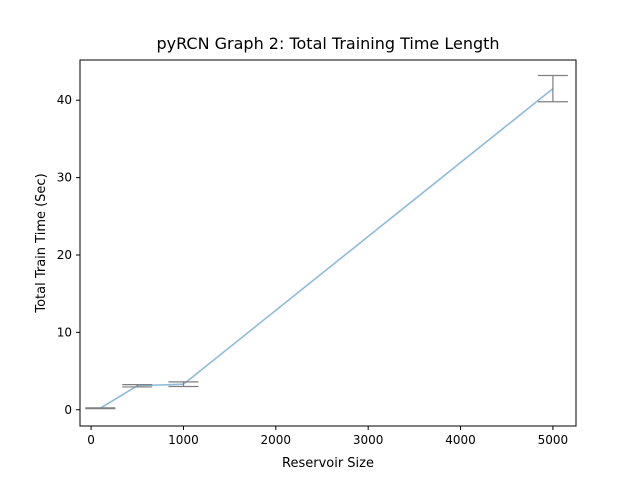 The width and height of the screenshot is (640, 480). Describe the element at coordinates (276, 440) in the screenshot. I see `x-tick-label: 2000` at that location.